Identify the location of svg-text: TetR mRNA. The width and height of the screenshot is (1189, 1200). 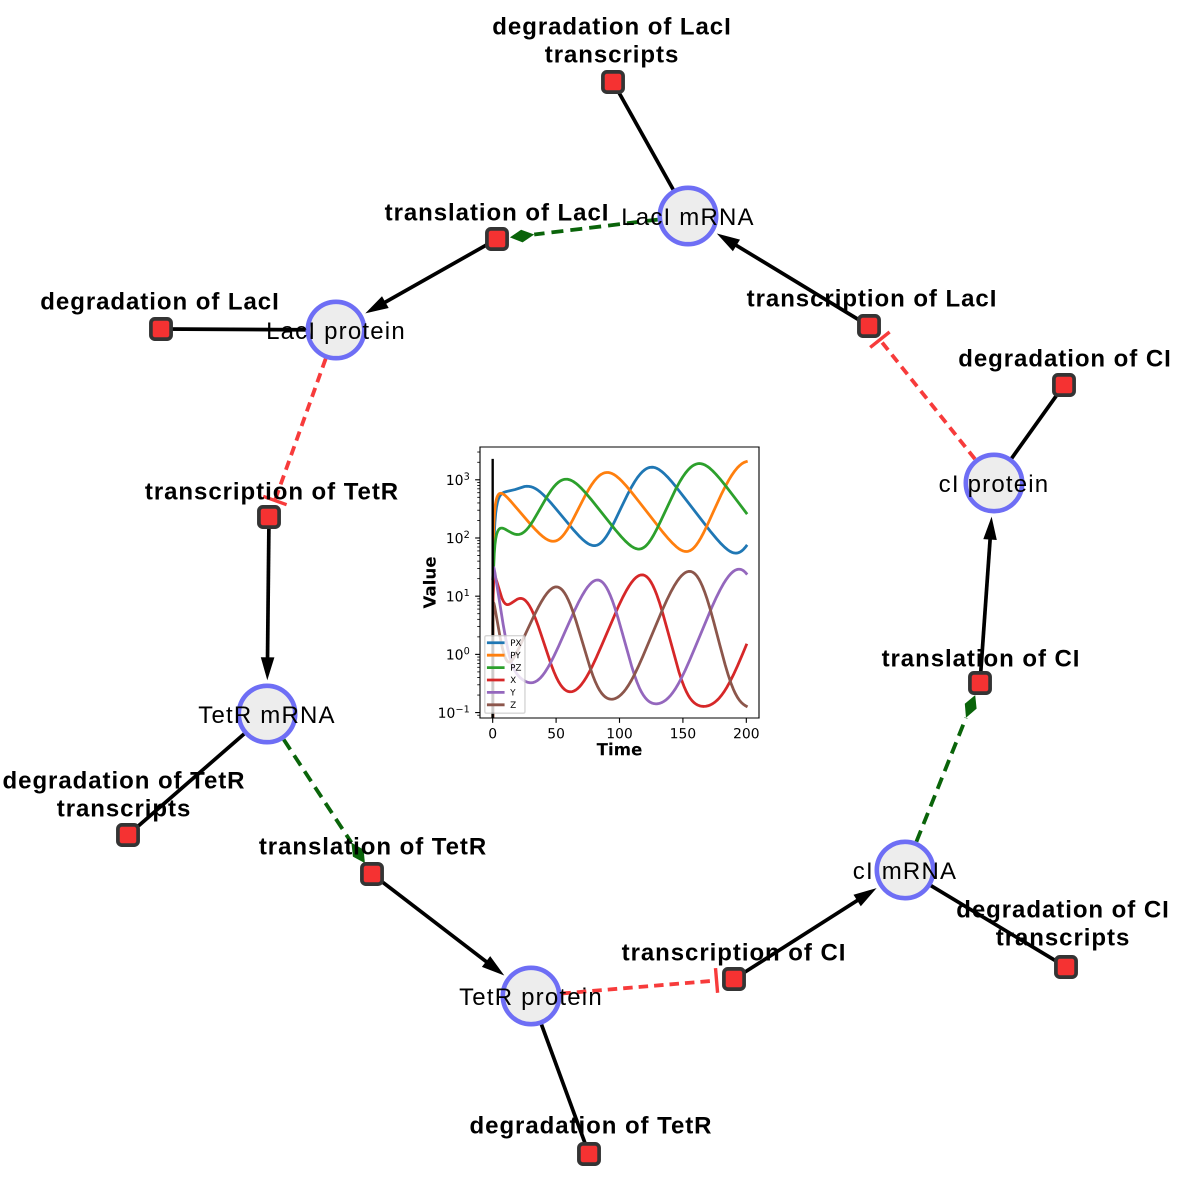
(266, 715).